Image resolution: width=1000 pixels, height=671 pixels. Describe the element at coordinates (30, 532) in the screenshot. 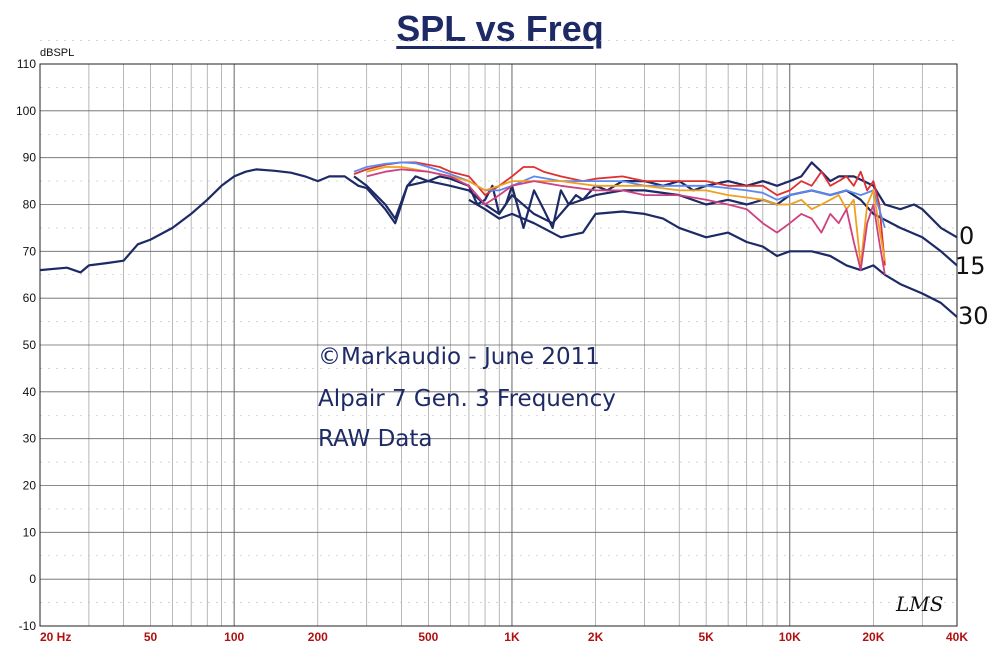

I see `y-tick-label: 10` at that location.